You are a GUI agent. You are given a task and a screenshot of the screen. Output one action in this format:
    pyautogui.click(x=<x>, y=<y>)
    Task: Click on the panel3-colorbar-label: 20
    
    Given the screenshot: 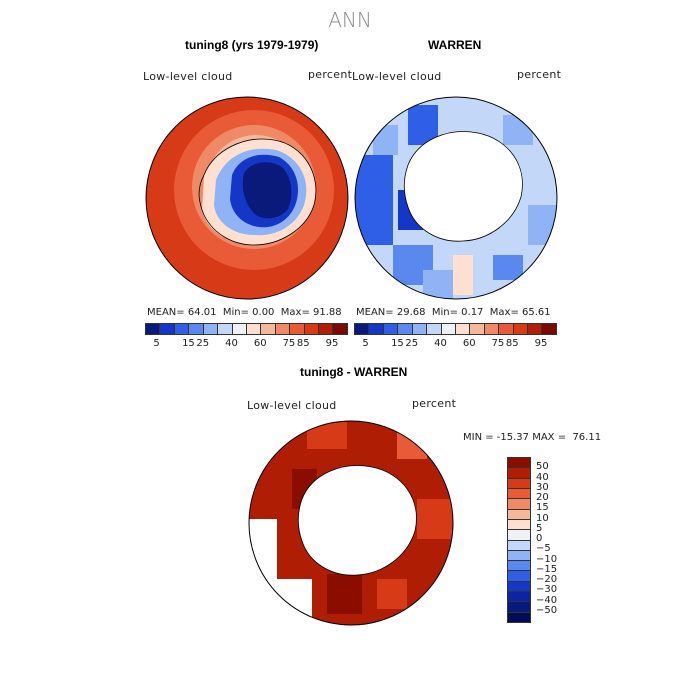 What is the action you would take?
    pyautogui.click(x=542, y=497)
    